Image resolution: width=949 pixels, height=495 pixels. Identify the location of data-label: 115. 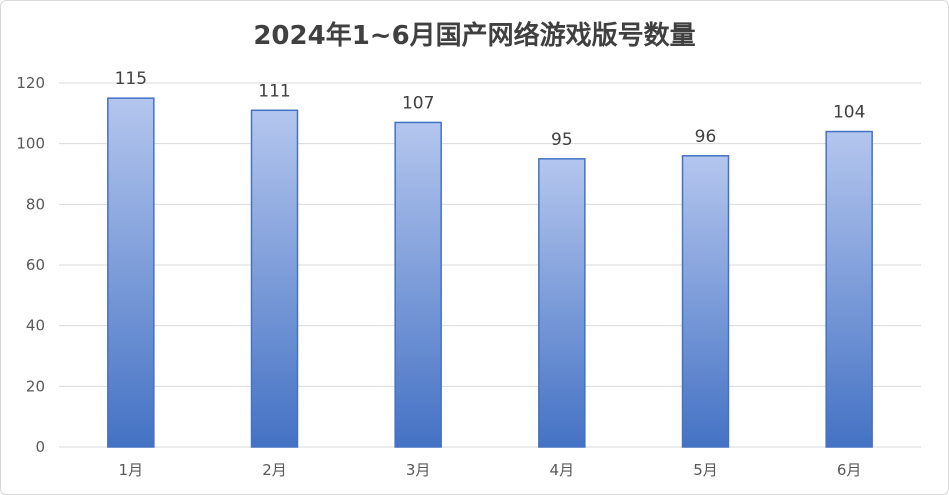
(131, 79).